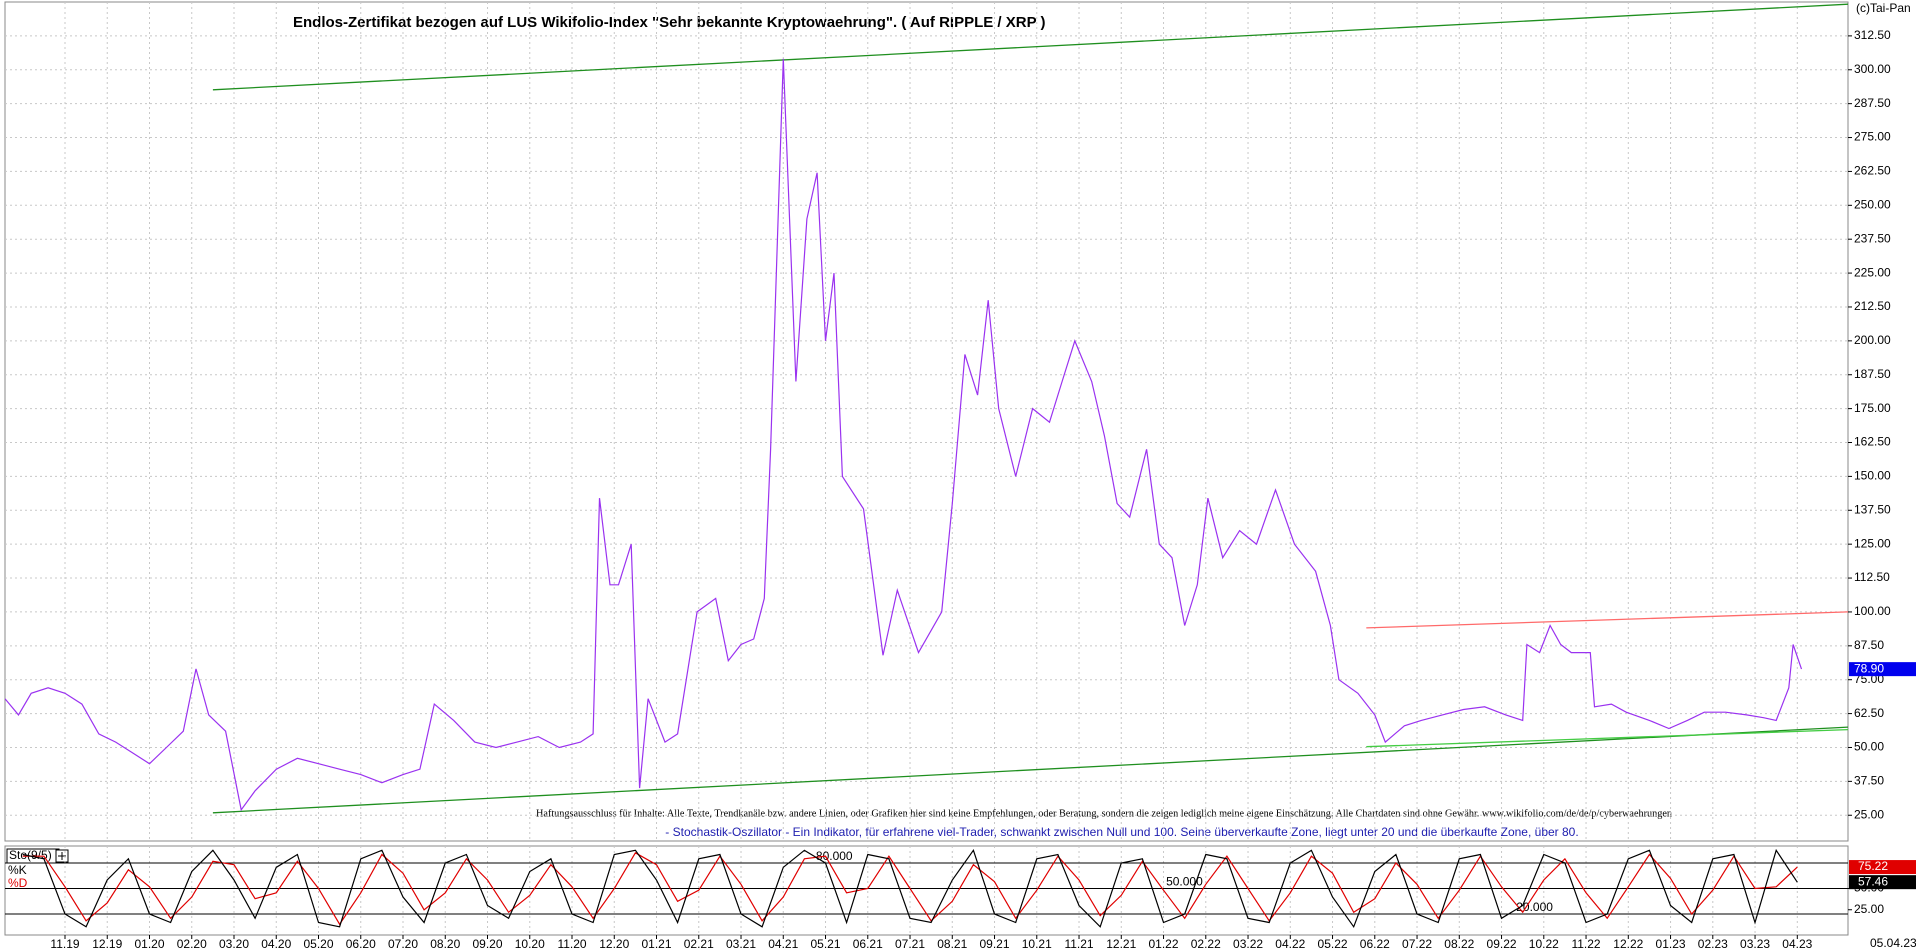 Image resolution: width=1916 pixels, height=952 pixels. Describe the element at coordinates (1872, 137) in the screenshot. I see `y-tick-label: 275.00` at that location.